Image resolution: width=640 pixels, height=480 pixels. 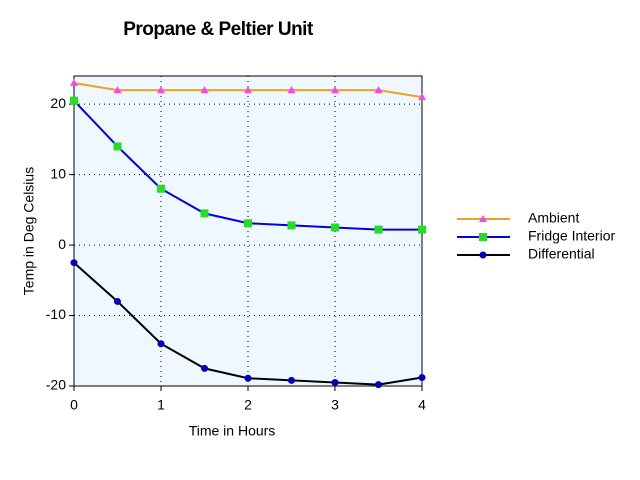 I want to click on legend-label: Differential, so click(x=561, y=254).